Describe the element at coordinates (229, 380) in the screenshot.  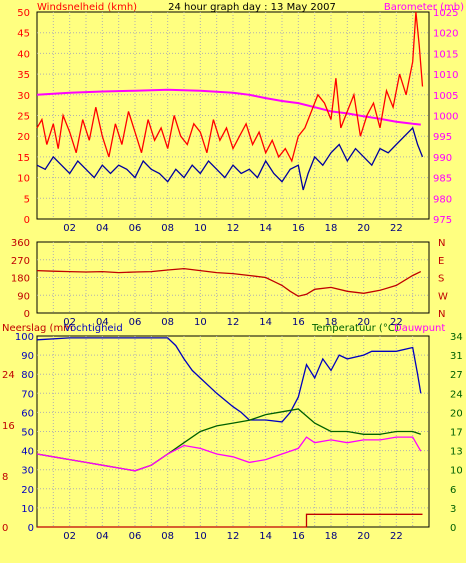
I see `humidity-series-line` at that location.